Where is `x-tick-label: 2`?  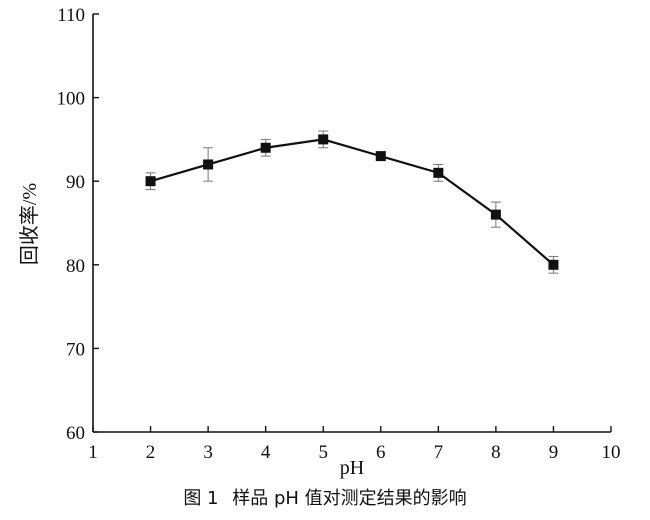
x-tick-label: 2 is located at coordinates (151, 452).